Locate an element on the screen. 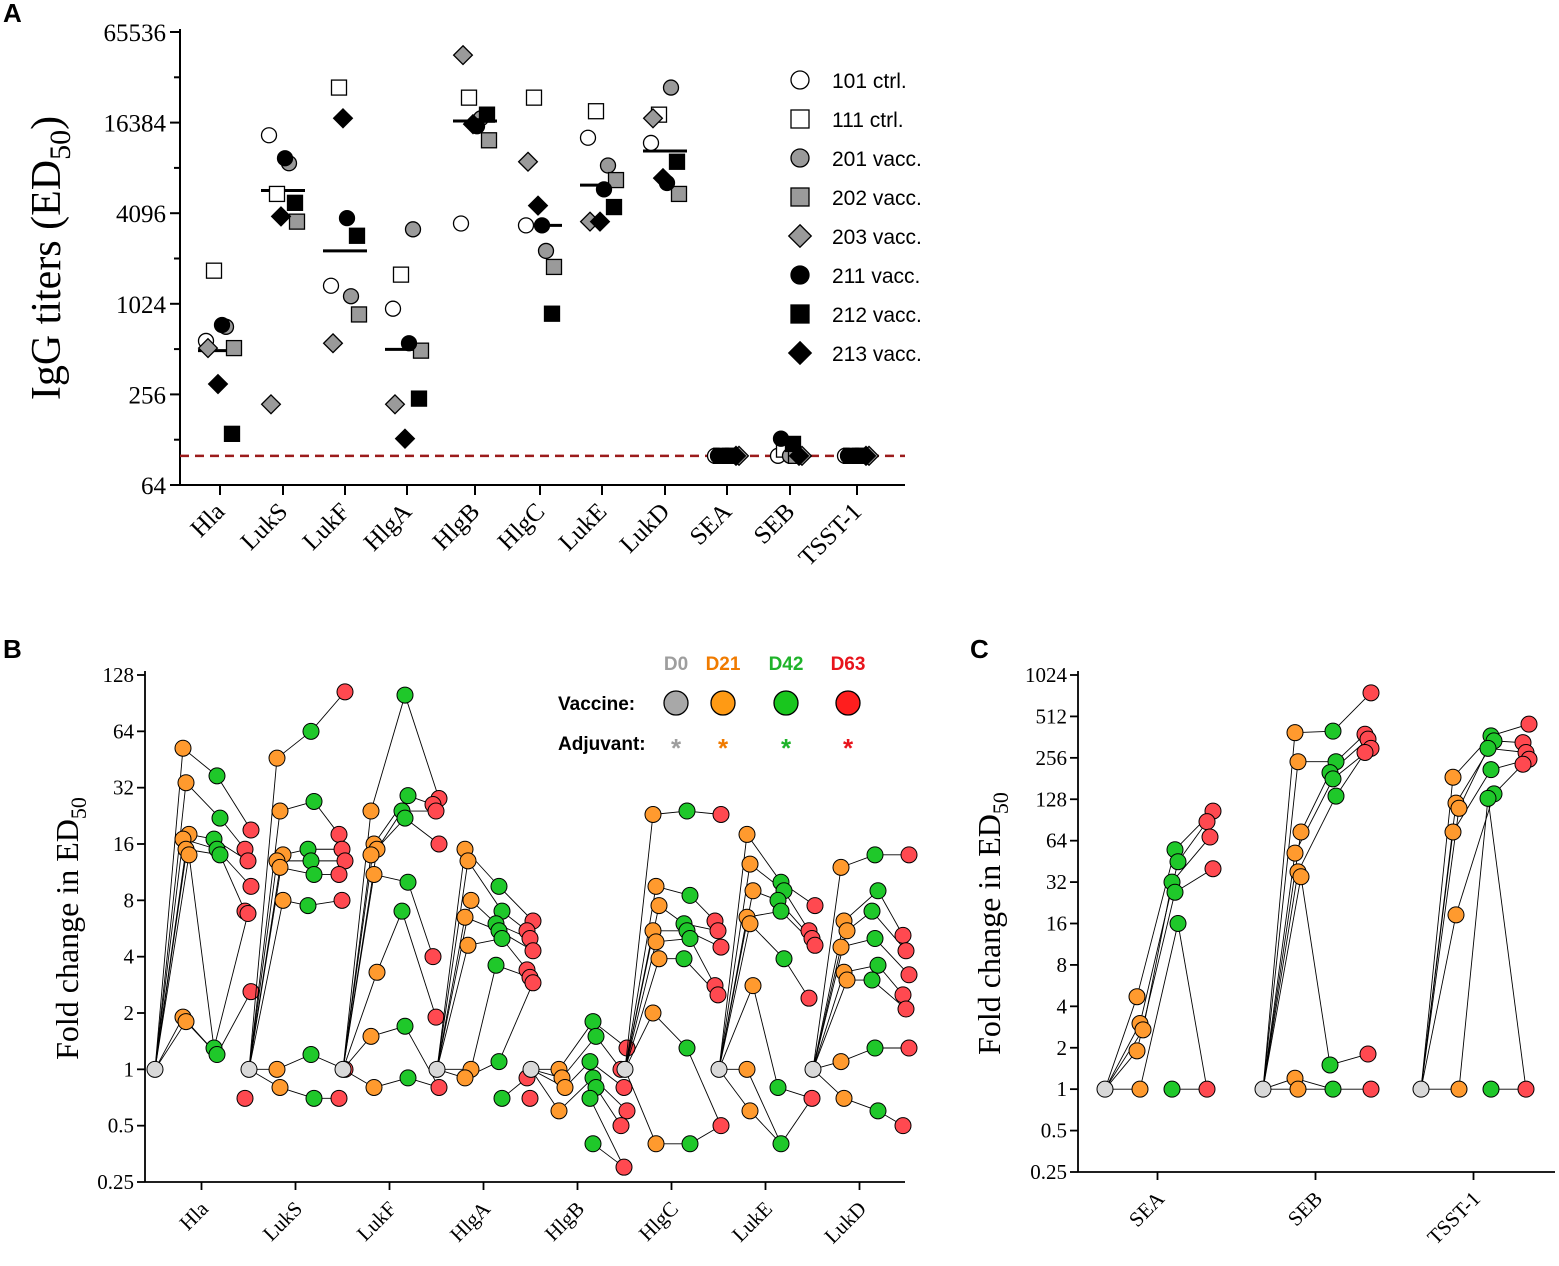  y-tick-label: 16384 is located at coordinates (135, 124).